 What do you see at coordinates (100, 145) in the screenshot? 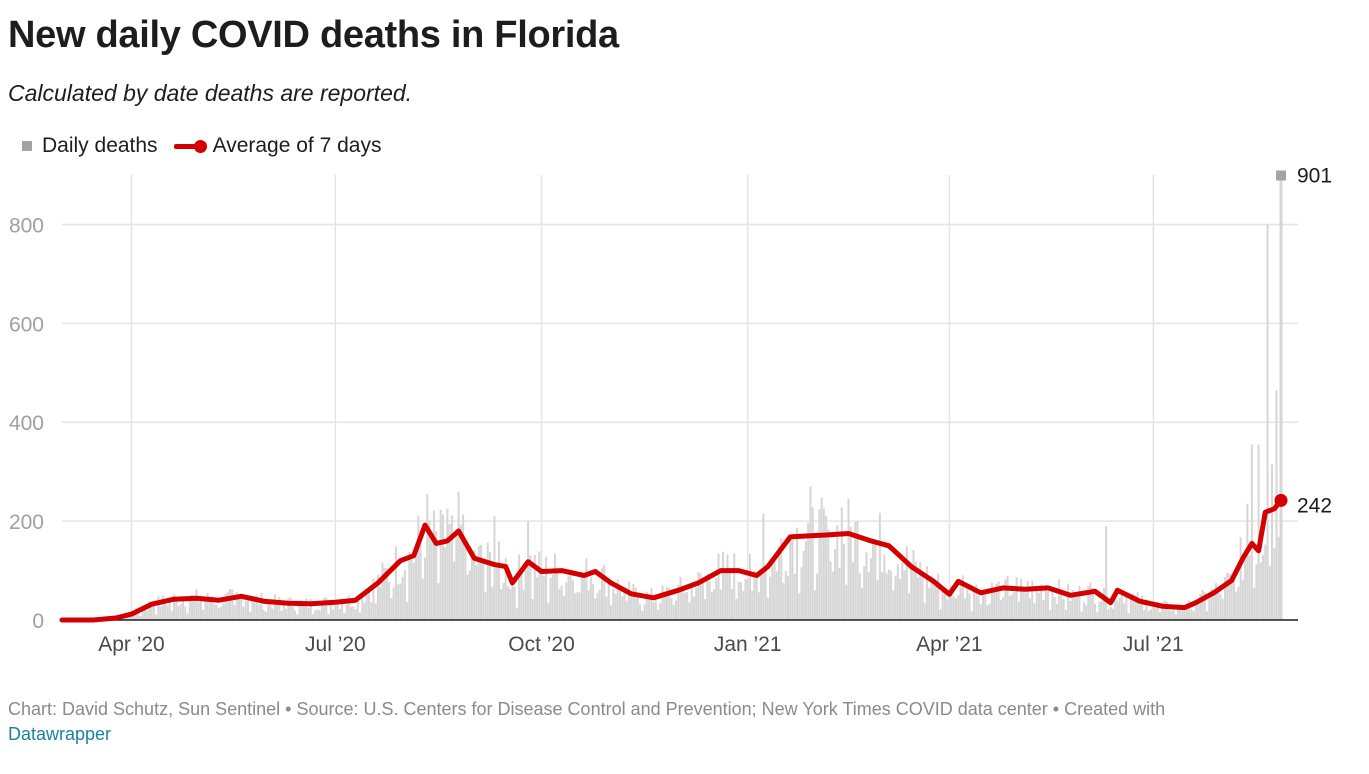
I see `legend-label-daily-deaths: Daily deaths` at bounding box center [100, 145].